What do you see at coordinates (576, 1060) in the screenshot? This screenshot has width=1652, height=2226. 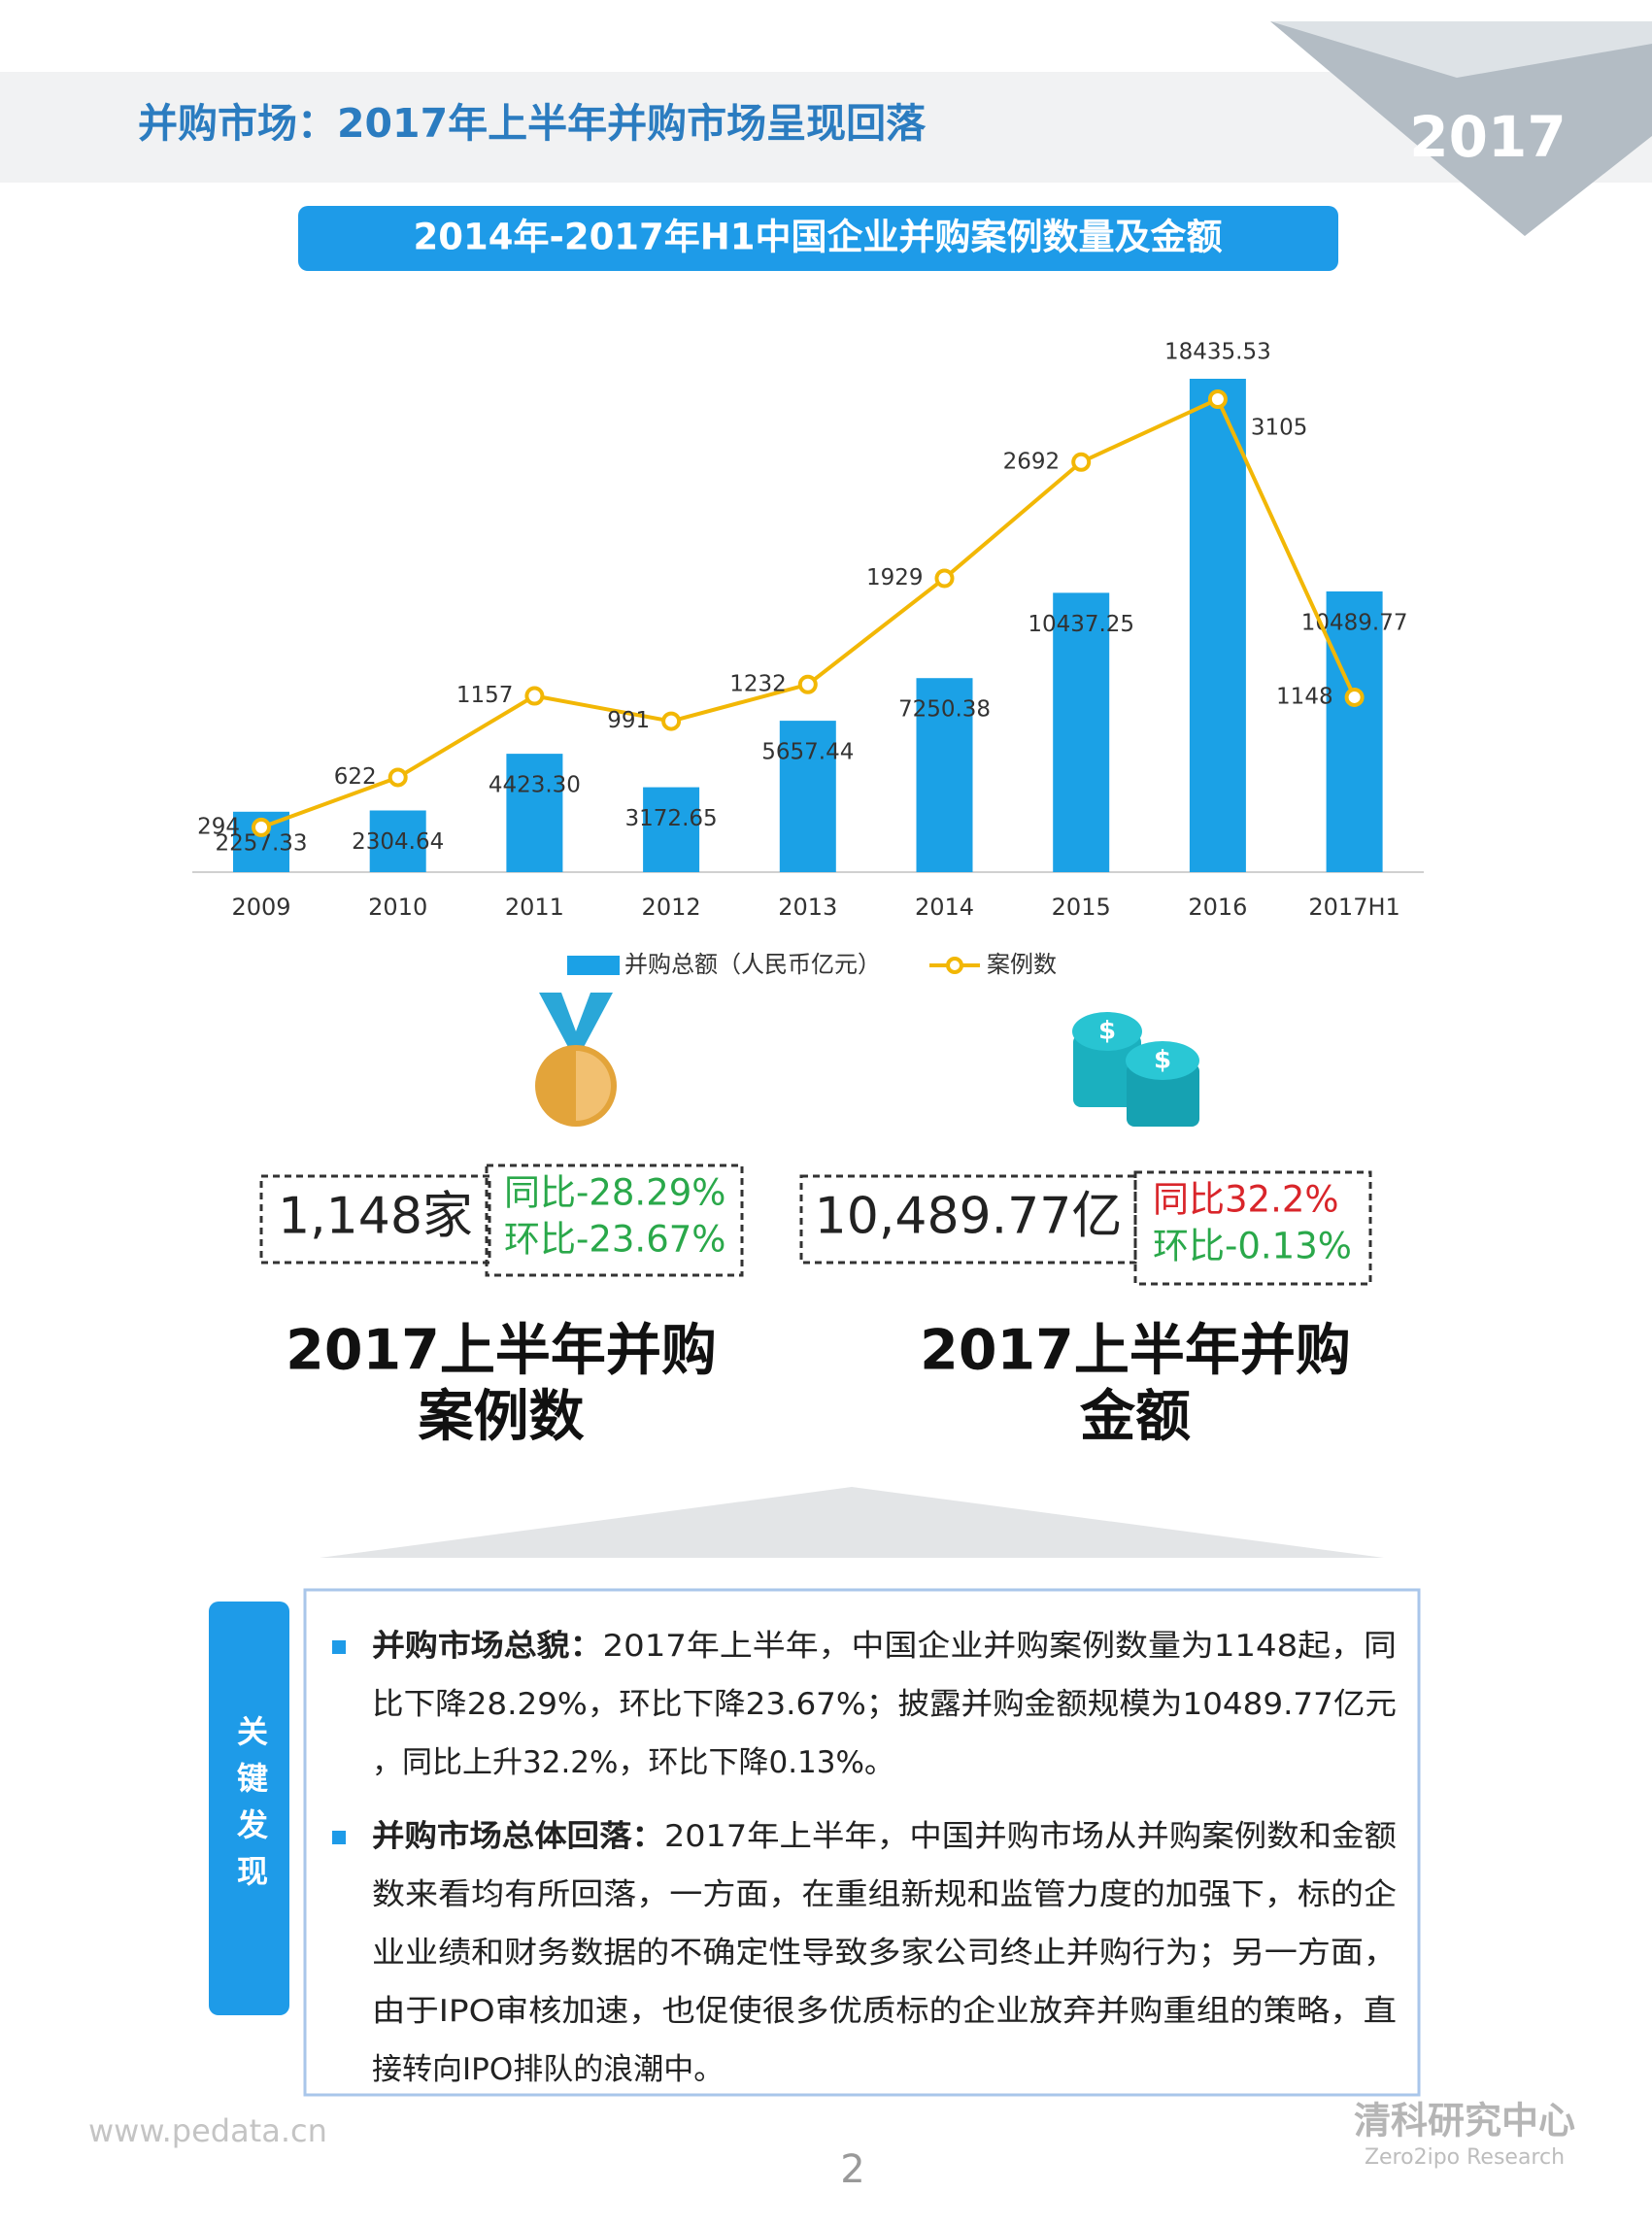 I see `medal-icon` at bounding box center [576, 1060].